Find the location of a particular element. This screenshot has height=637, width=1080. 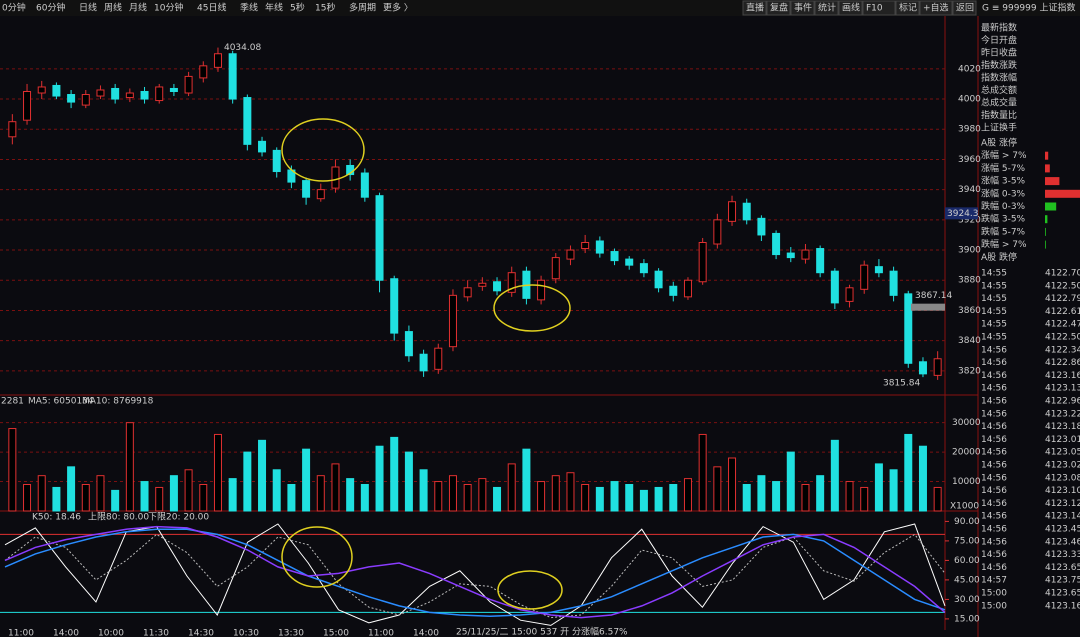

price-tag-bg is located at coordinates (961, 213).